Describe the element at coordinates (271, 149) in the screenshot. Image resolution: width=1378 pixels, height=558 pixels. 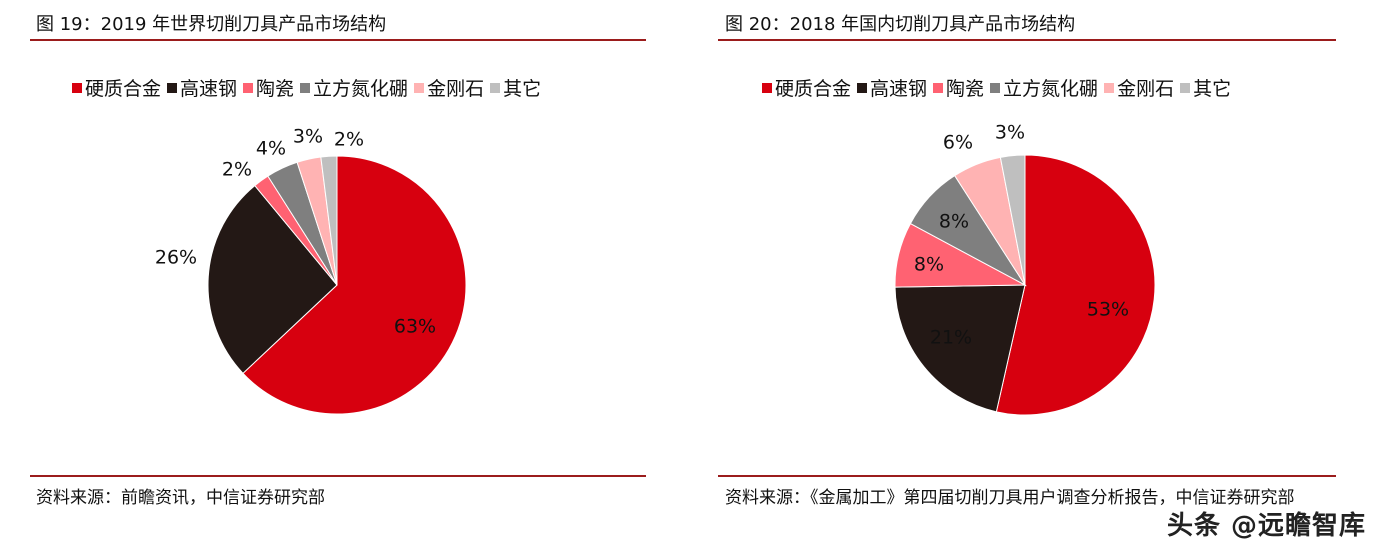
I see `data-label: 4%` at that location.